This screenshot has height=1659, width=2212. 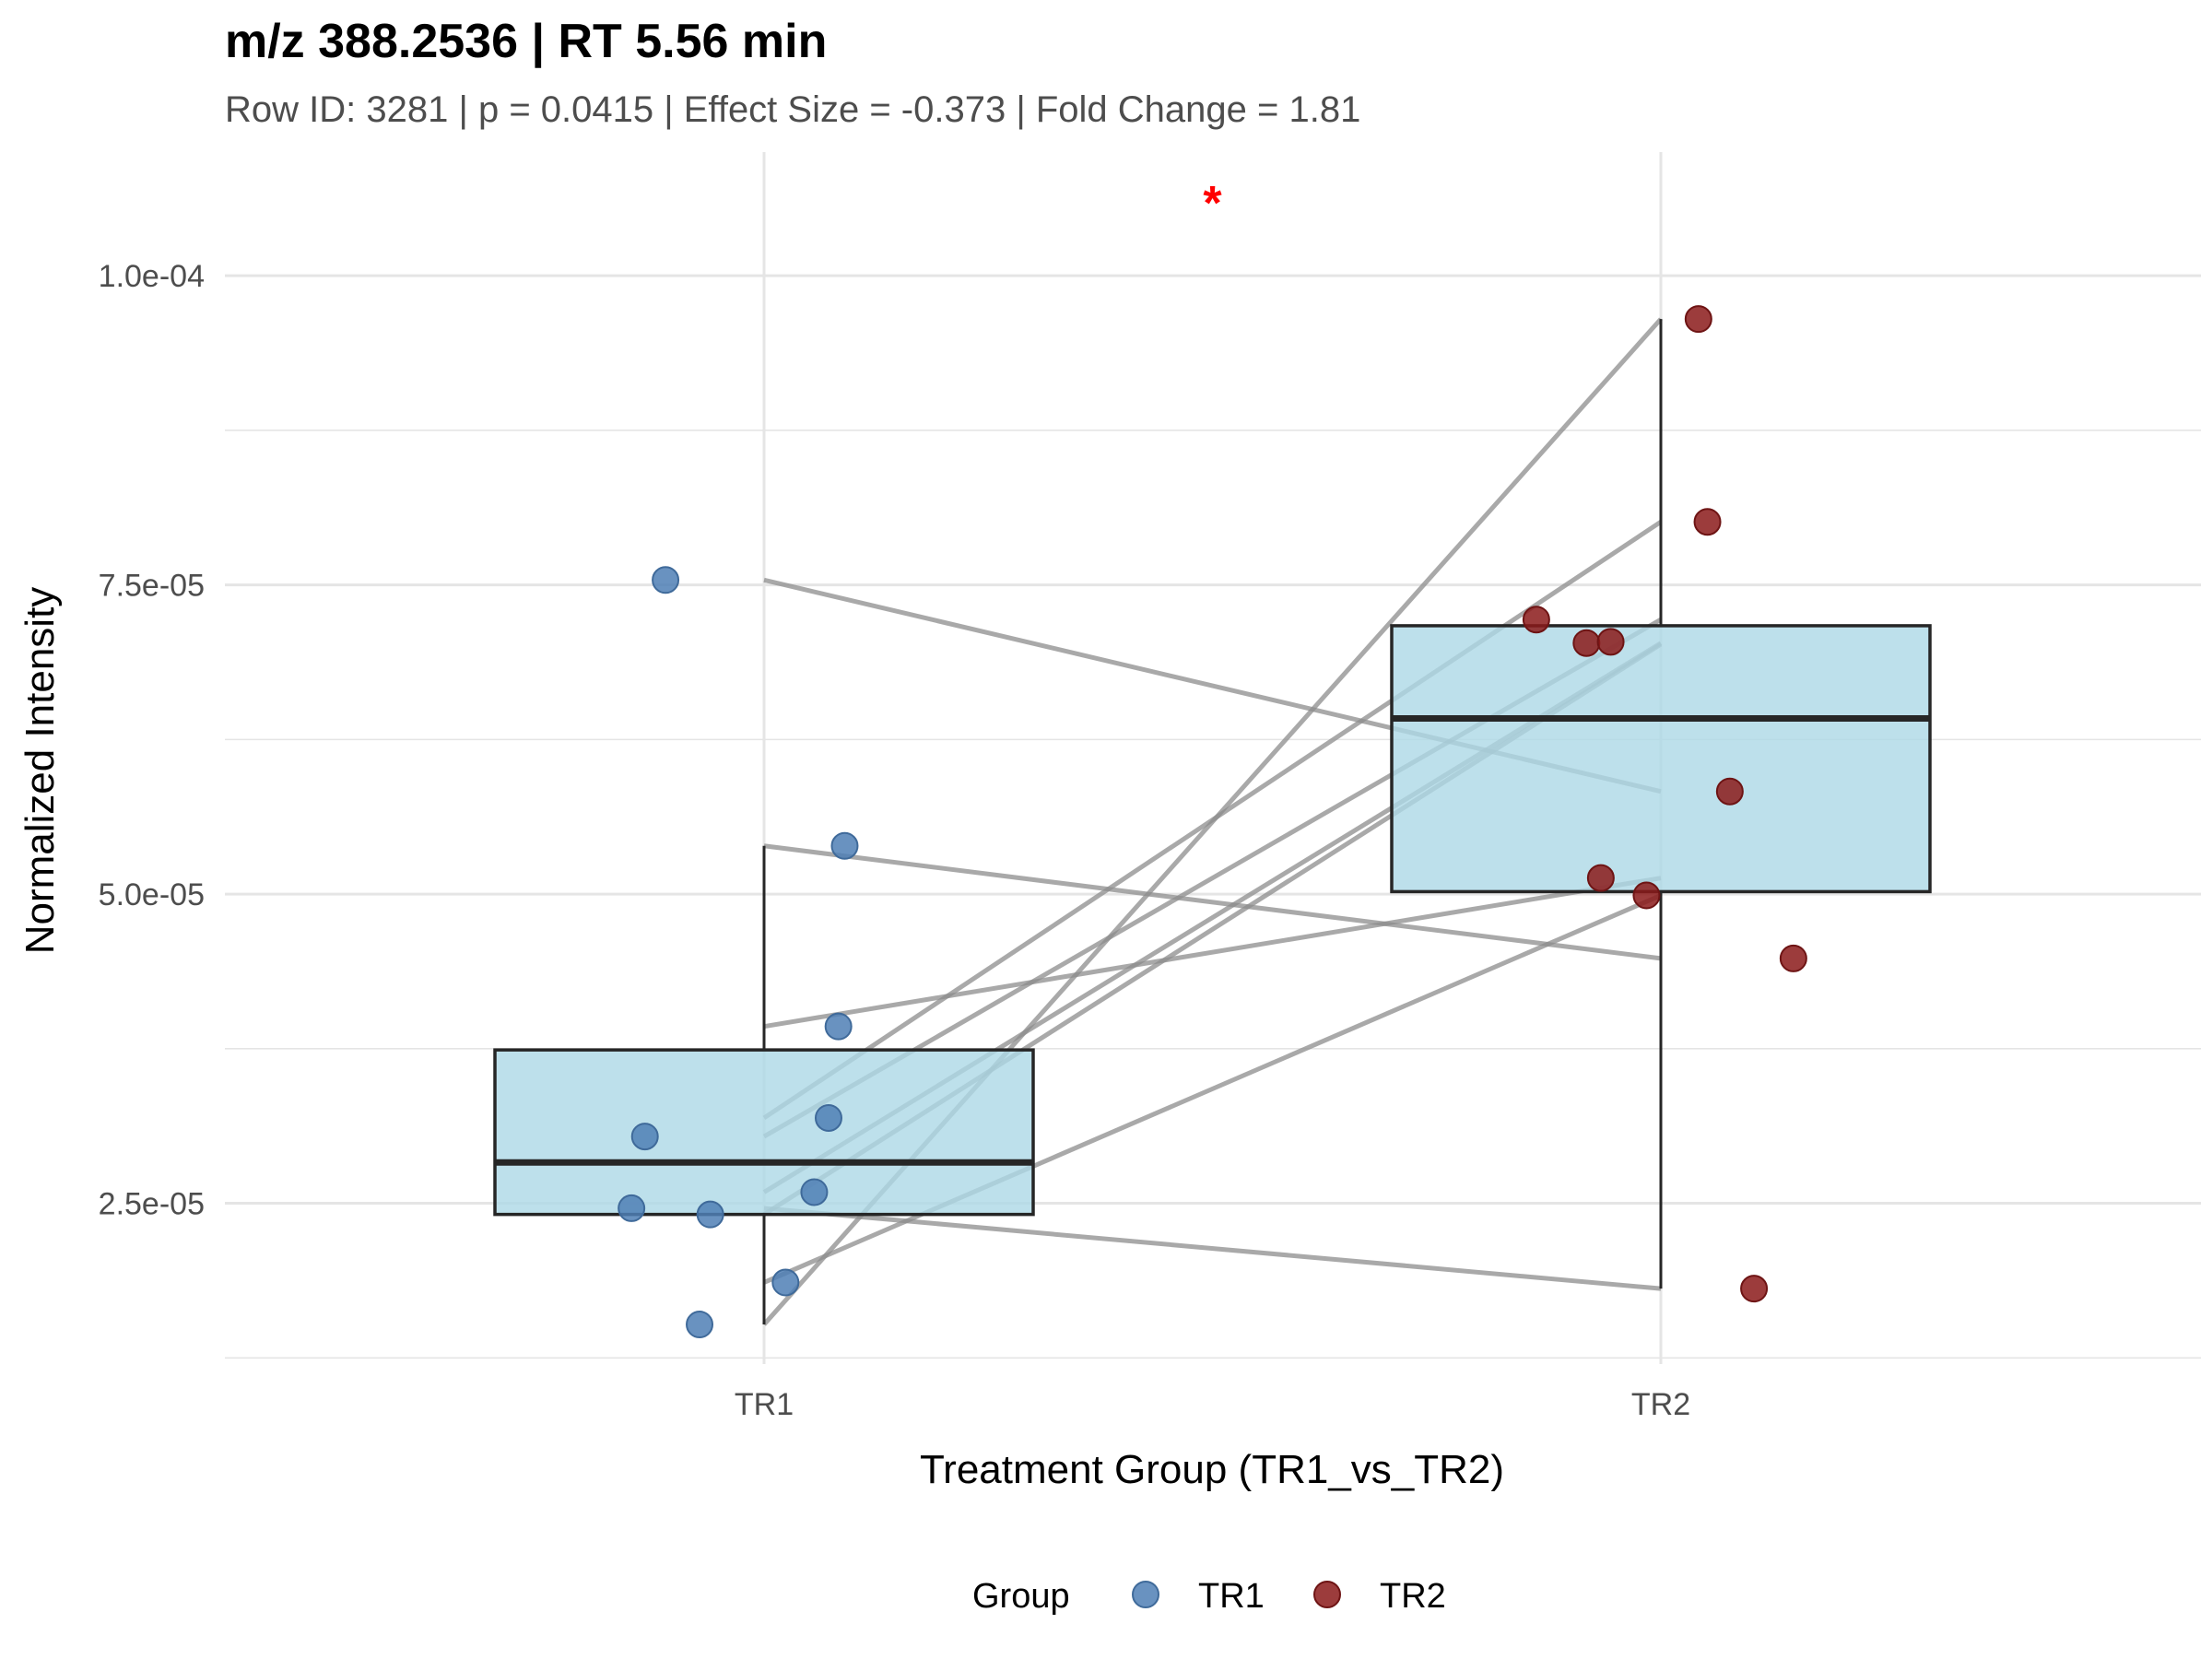 What do you see at coordinates (1212, 203) in the screenshot?
I see `significance-marker: *` at bounding box center [1212, 203].